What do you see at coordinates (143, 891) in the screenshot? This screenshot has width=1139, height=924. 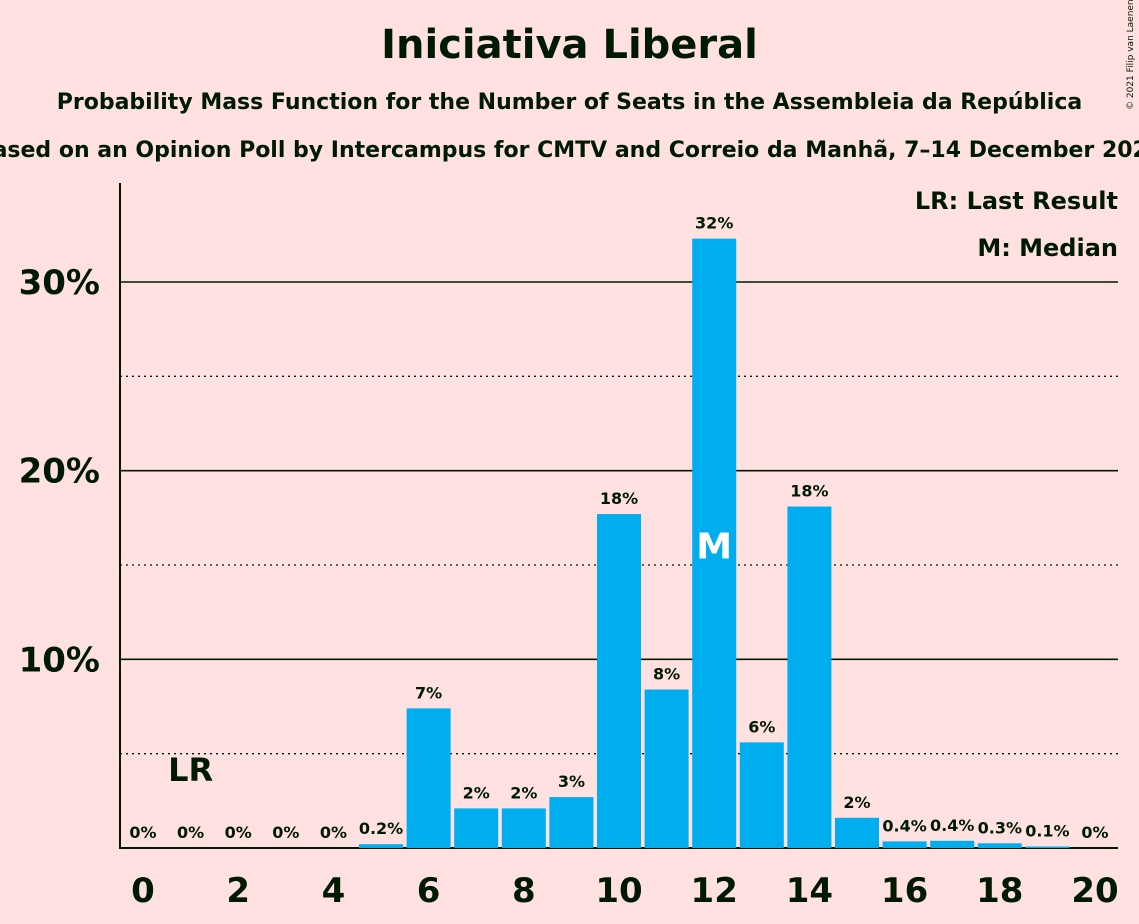 I see `x-tick-label: 0` at bounding box center [143, 891].